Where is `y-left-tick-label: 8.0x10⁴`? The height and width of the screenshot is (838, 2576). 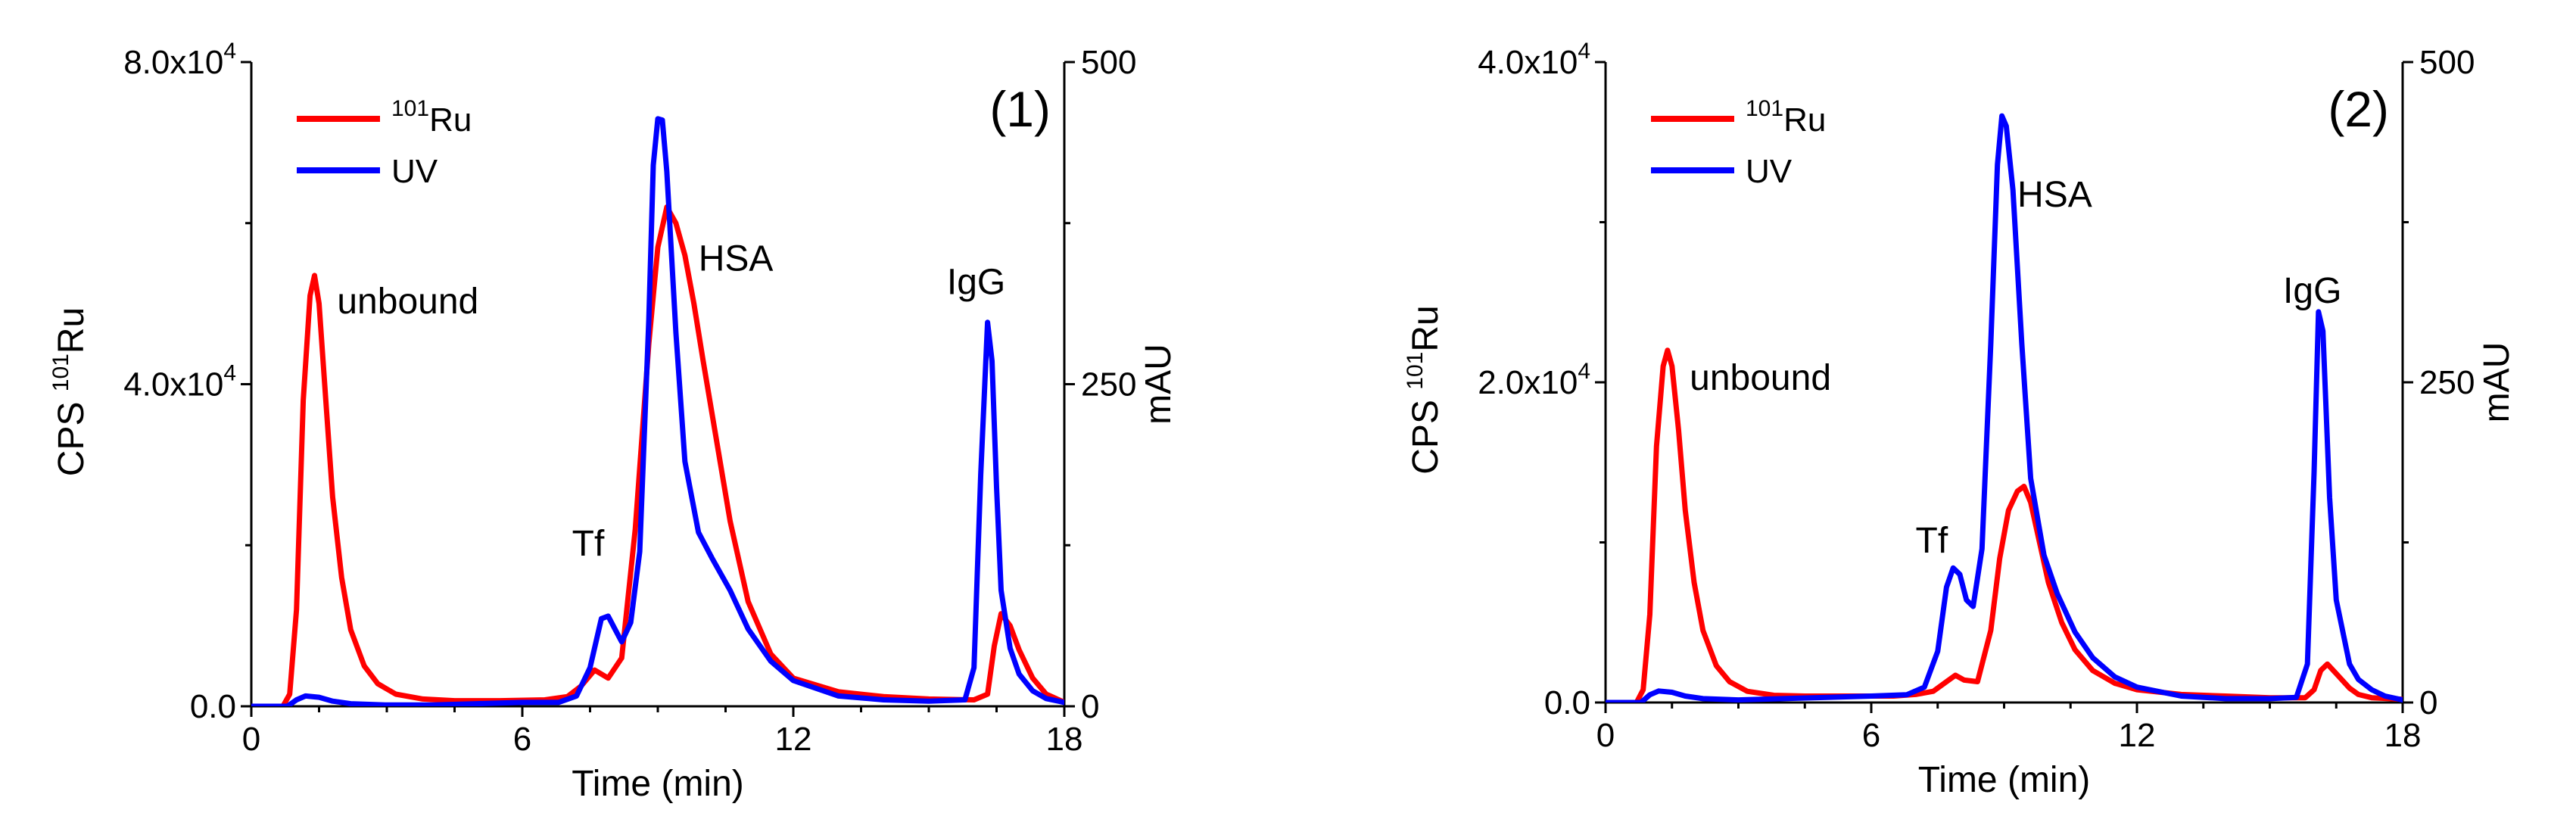
y-left-tick-label: 8.0x10⁴ is located at coordinates (179, 60).